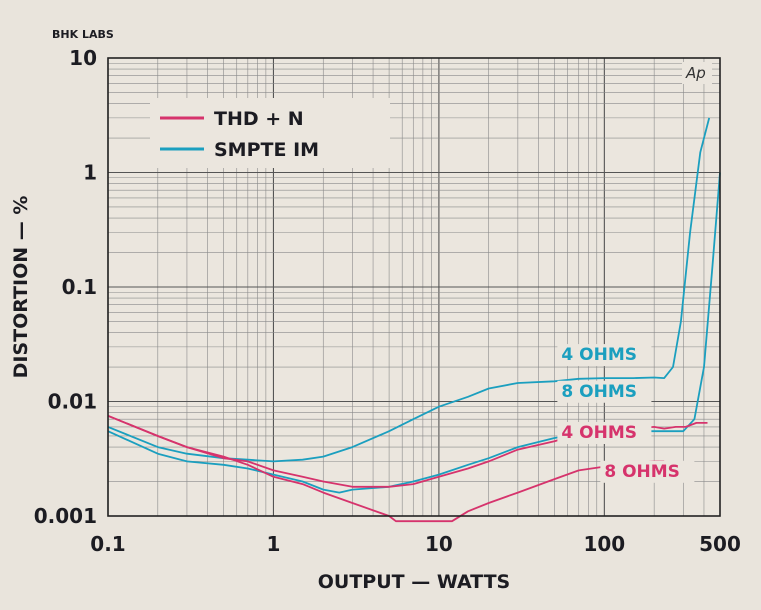 The height and width of the screenshot is (610, 761). What do you see at coordinates (414, 582) in the screenshot?
I see `x-axis-label: OUTPUT — WATTS` at bounding box center [414, 582].